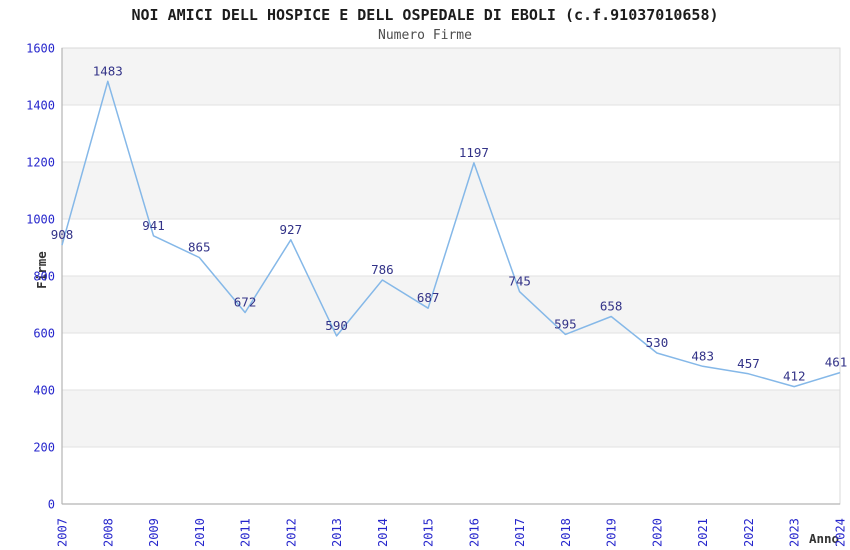 Image resolution: width=850 pixels, height=550 pixels. What do you see at coordinates (841, 532) in the screenshot?
I see `x-tick-label: 2024` at bounding box center [841, 532].